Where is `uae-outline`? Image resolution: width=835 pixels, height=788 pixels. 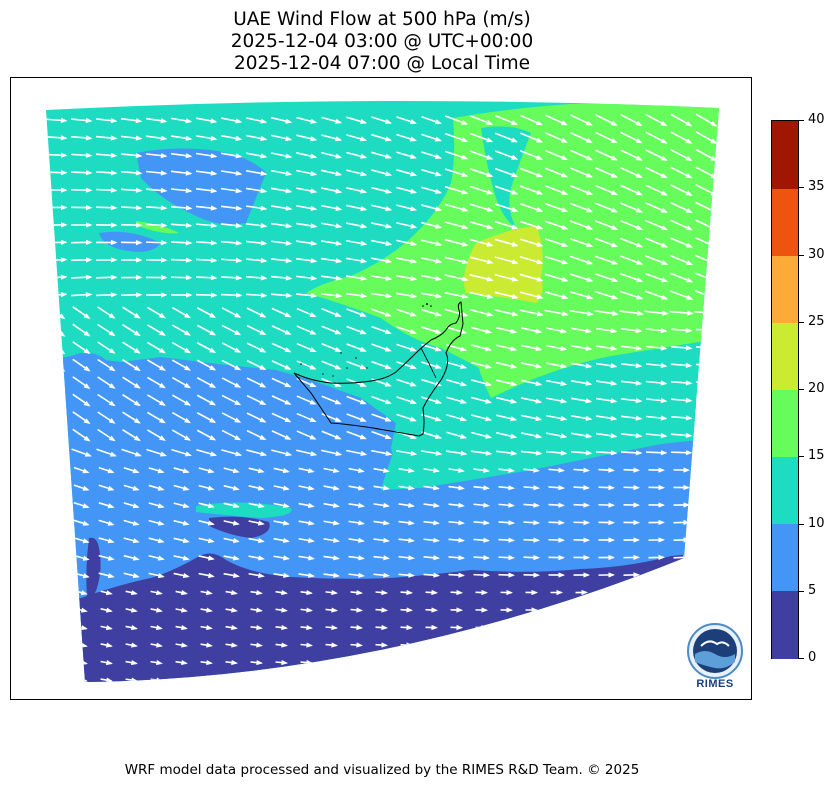
uae-outline is located at coordinates (378, 369).